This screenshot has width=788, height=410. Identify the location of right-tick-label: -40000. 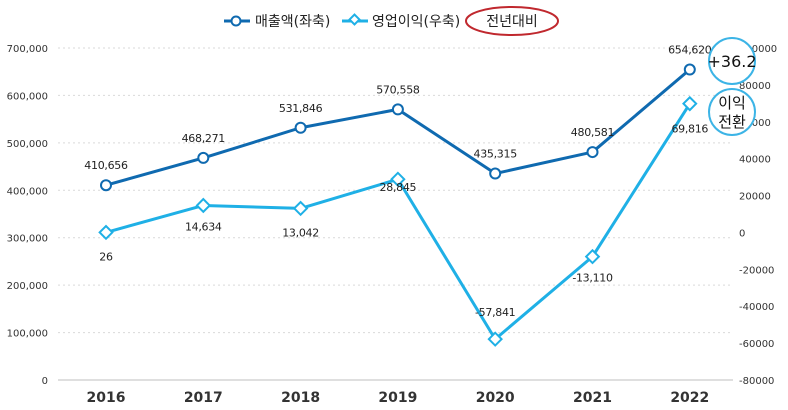
(756, 307).